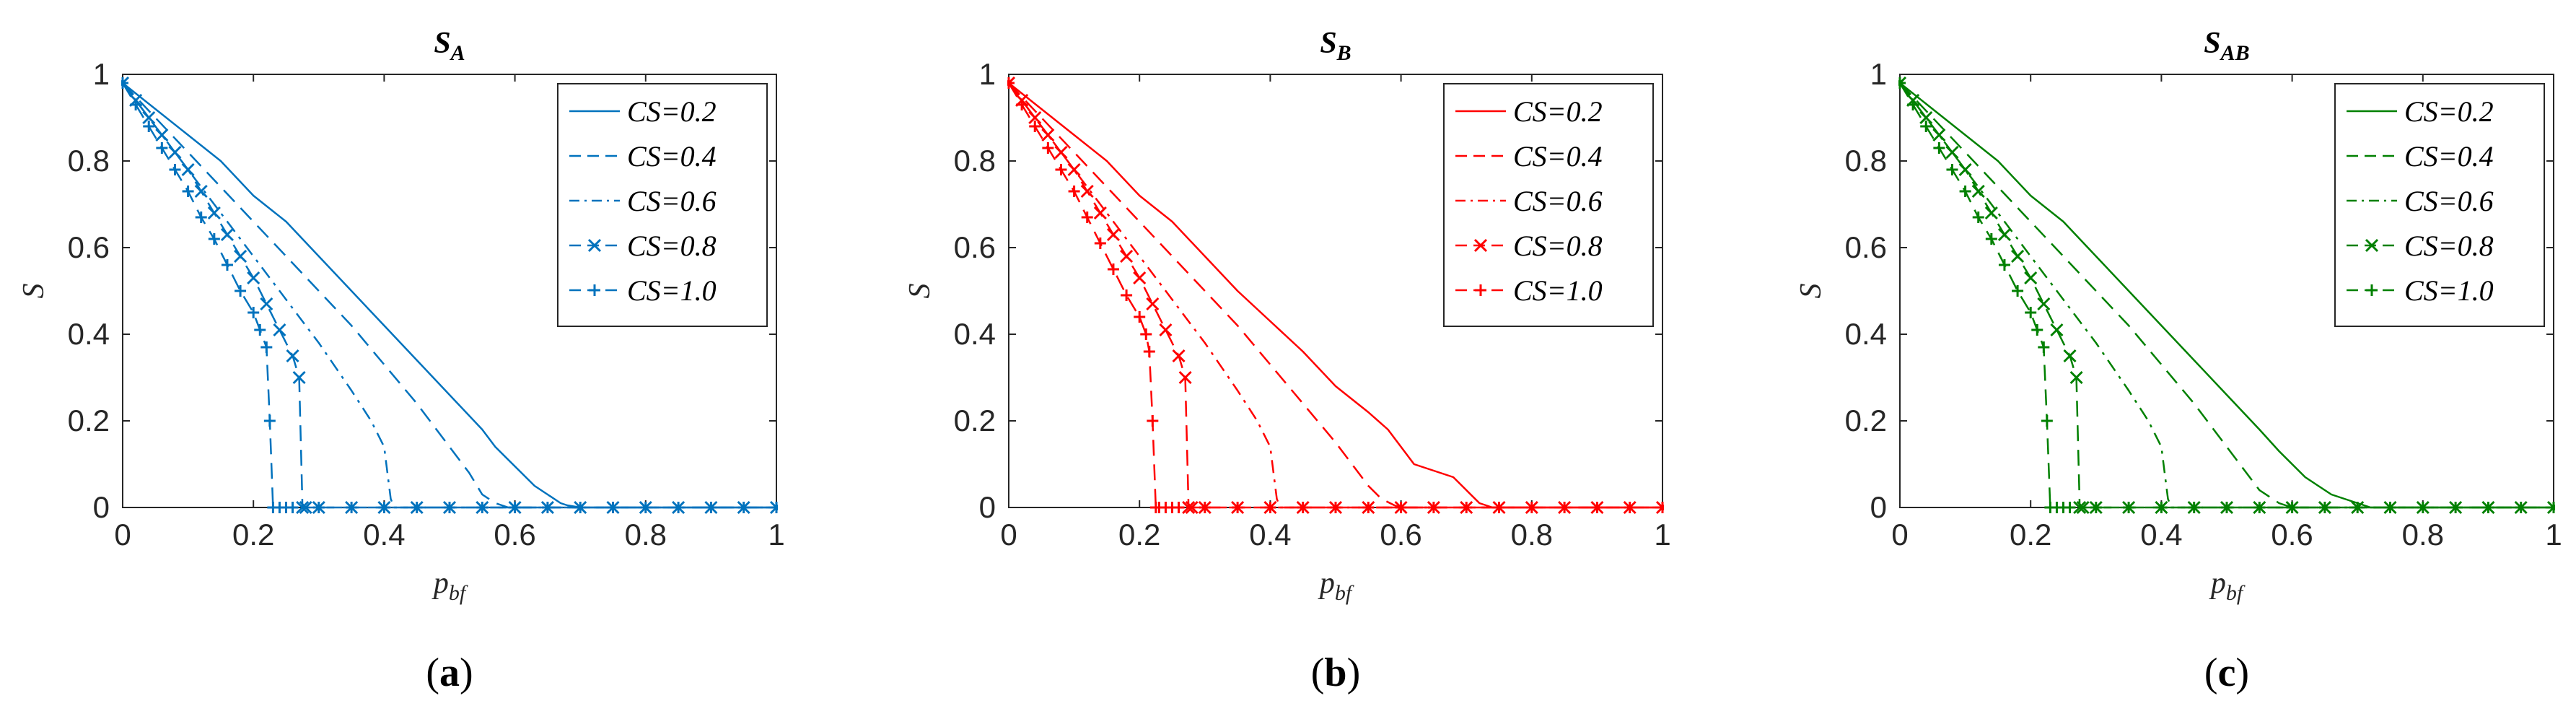 This screenshot has height=706, width=2576. What do you see at coordinates (672, 246) in the screenshot?
I see `legend-label: CS=0.8` at bounding box center [672, 246].